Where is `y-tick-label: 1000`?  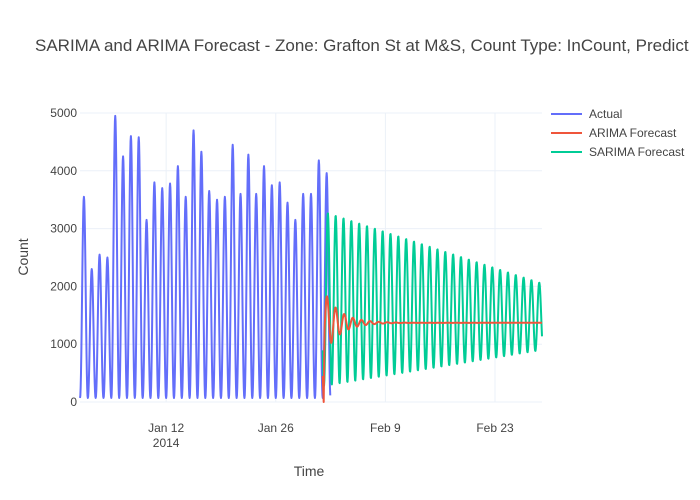
y-tick-label: 1000 is located at coordinates (63, 344).